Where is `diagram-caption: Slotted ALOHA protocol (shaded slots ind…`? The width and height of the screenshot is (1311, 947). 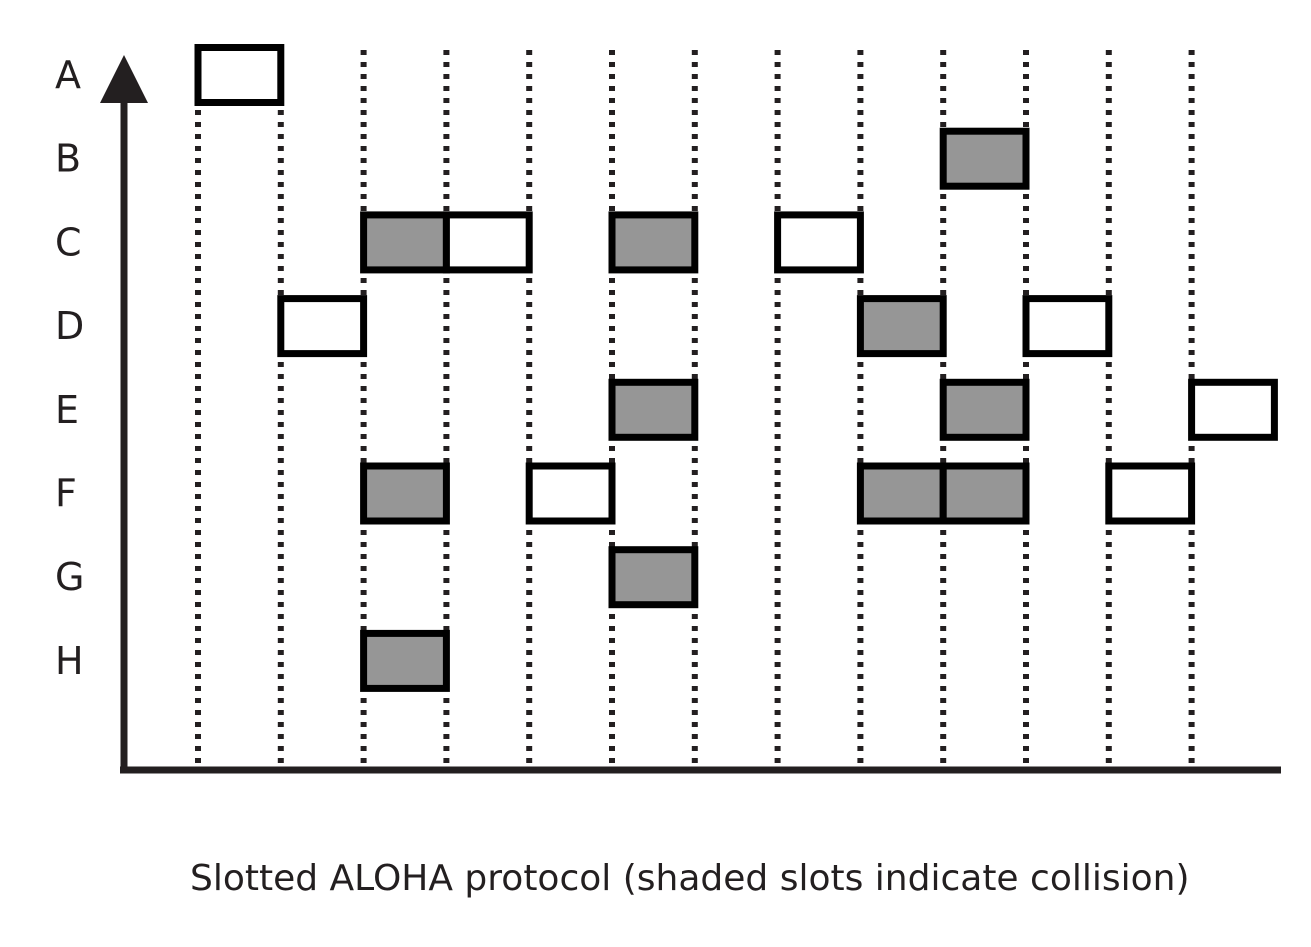 diagram-caption: Slotted ALOHA protocol (shaded slots ind… is located at coordinates (690, 878).